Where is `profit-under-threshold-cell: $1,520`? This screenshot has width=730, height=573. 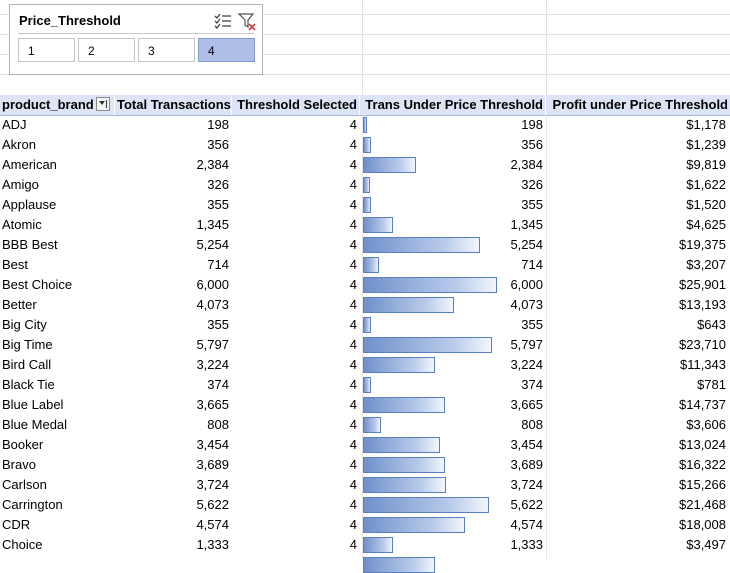
profit-under-threshold-cell: $1,520 is located at coordinates (706, 204).